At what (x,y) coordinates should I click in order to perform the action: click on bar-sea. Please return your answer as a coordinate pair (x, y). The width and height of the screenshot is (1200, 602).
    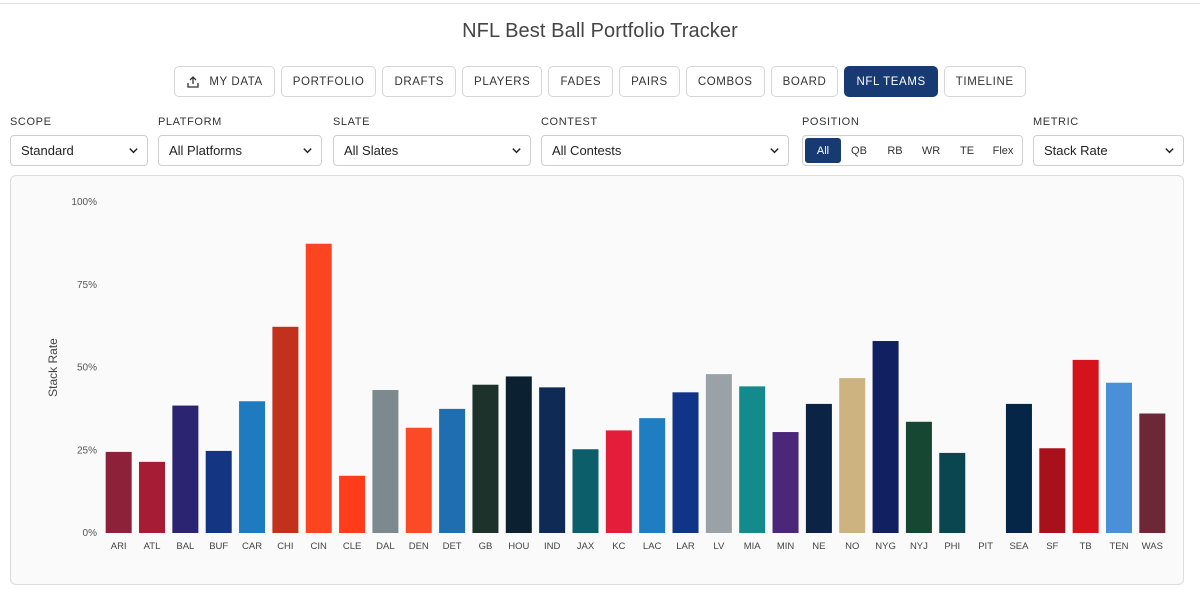
    Looking at the image, I should click on (1018, 468).